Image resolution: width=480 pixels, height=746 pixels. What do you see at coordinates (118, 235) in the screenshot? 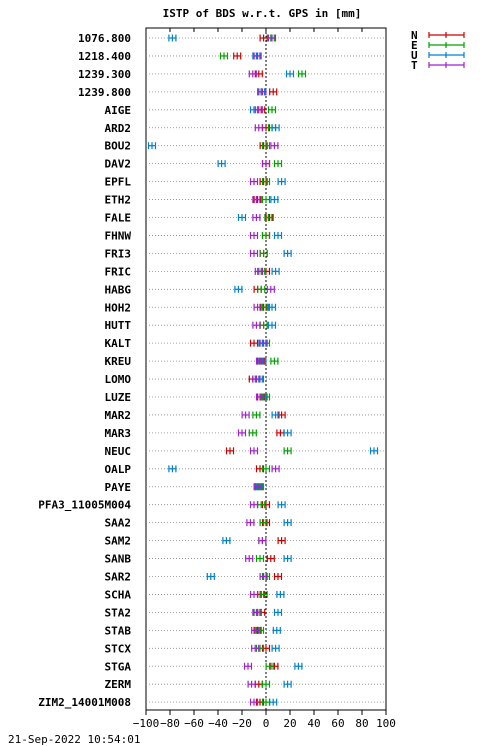
I see `station-label: FHNW` at bounding box center [118, 235].